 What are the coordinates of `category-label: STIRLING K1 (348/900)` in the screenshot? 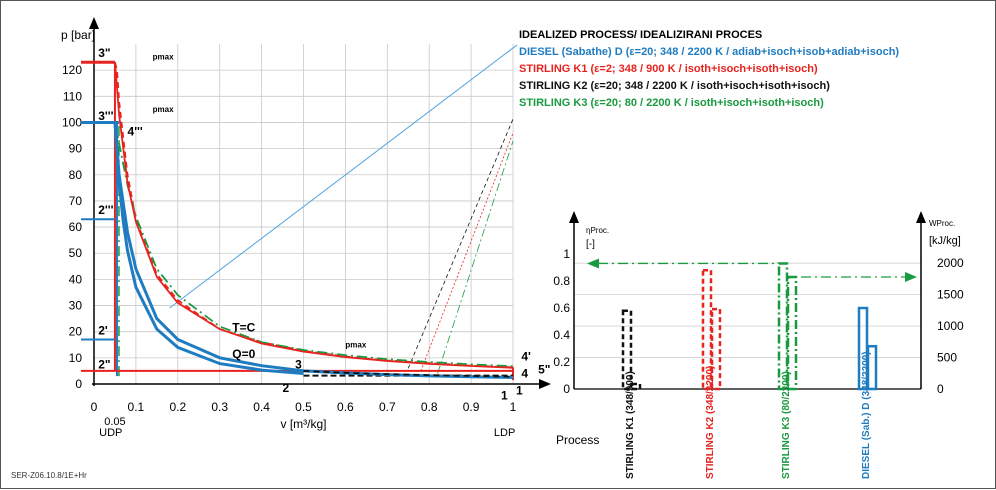 It's located at (630, 425).